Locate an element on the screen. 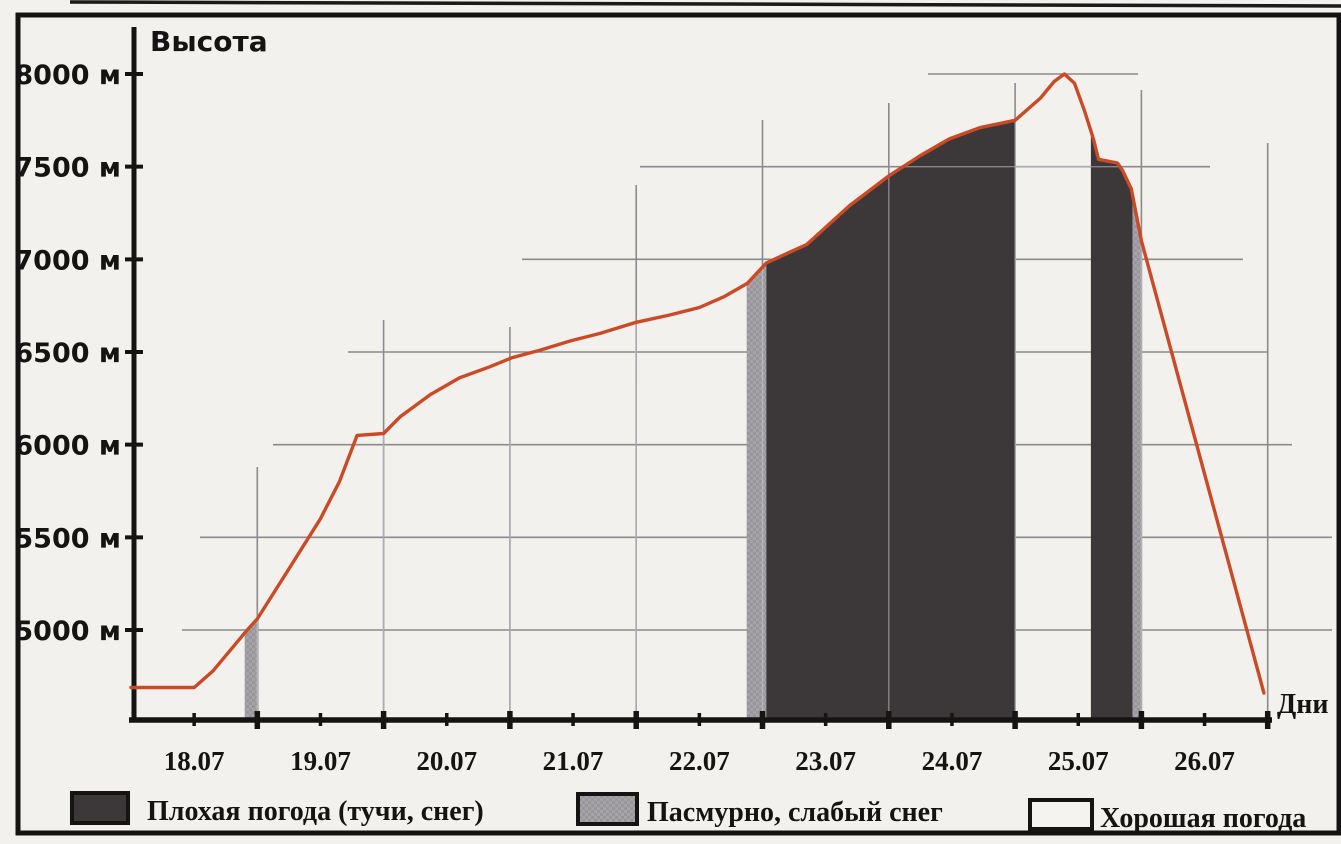  y-axis-title: Высота is located at coordinates (209, 41).